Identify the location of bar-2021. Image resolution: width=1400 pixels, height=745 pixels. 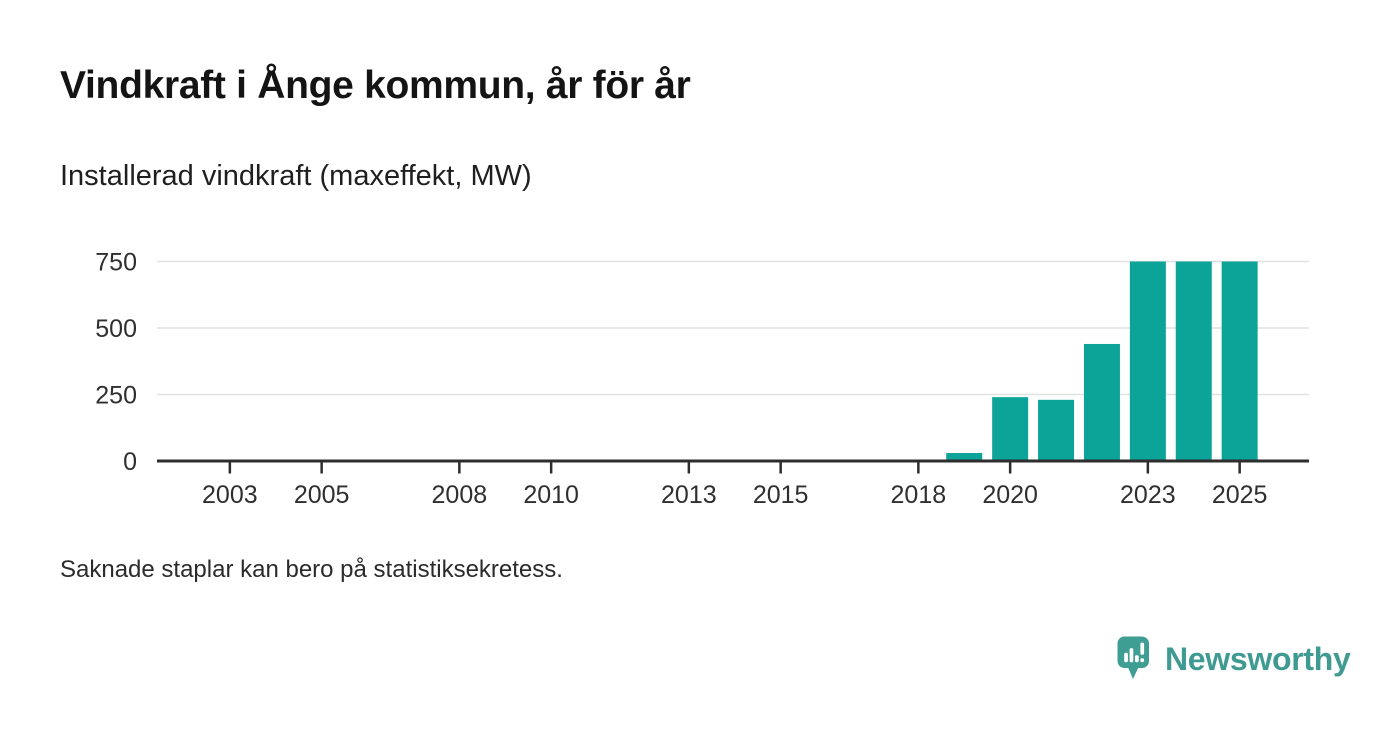
(1056, 430).